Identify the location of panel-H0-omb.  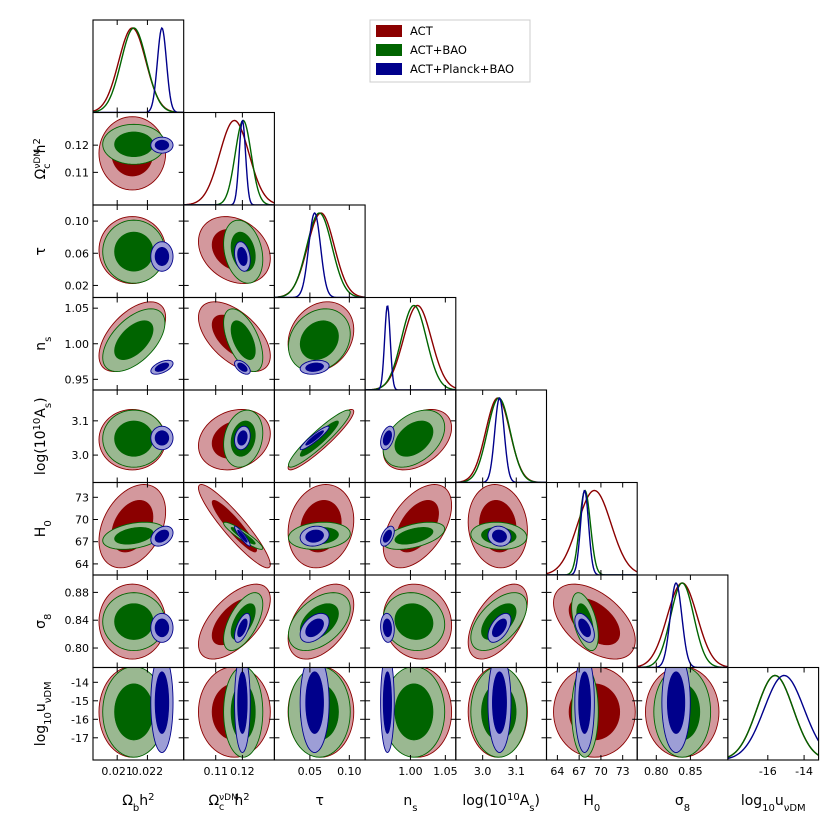
(138, 528).